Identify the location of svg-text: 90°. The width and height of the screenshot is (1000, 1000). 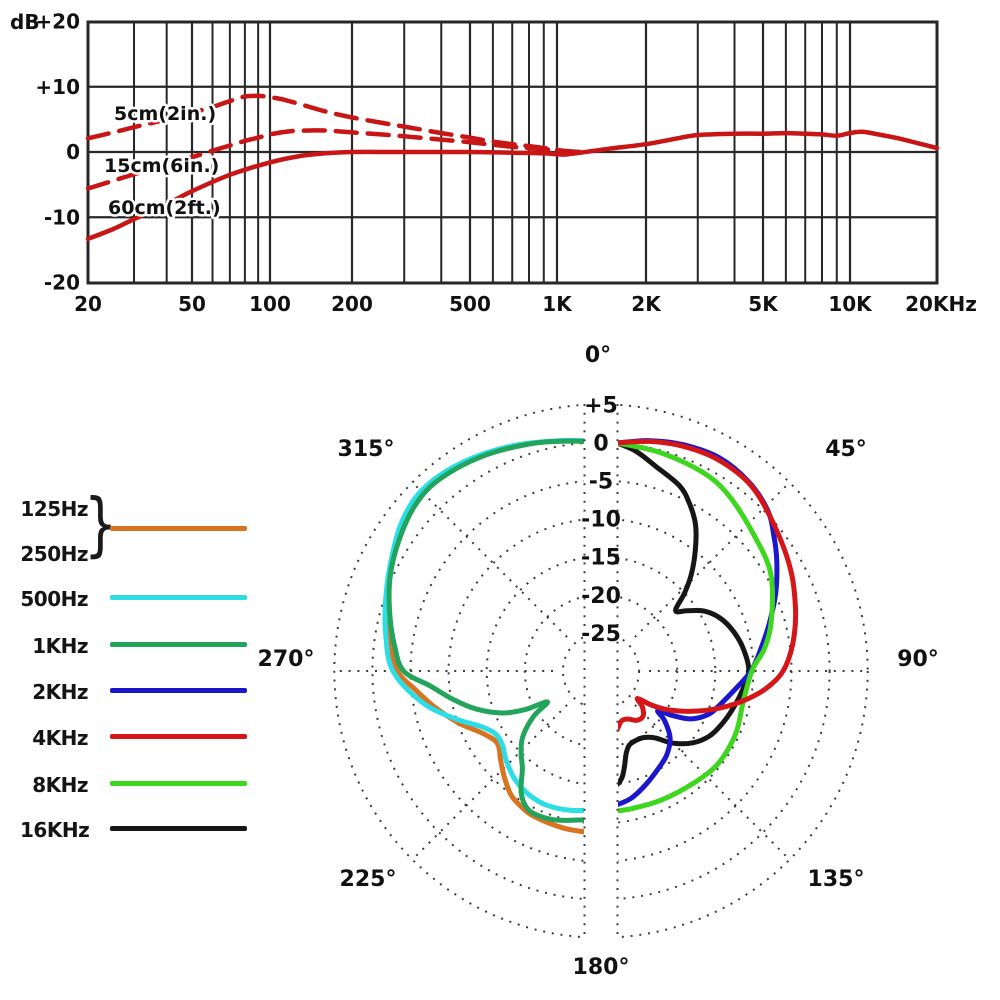
(918, 659).